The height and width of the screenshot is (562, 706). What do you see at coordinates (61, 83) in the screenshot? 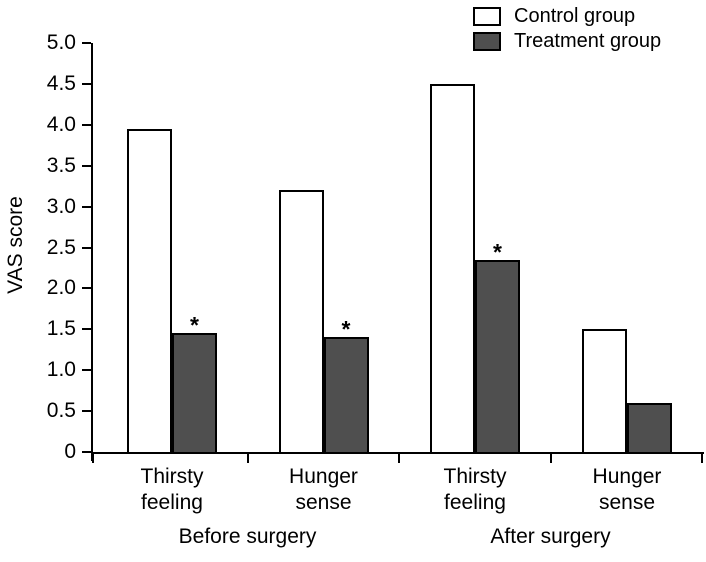
I see `y-tick-label: 4.5` at bounding box center [61, 83].